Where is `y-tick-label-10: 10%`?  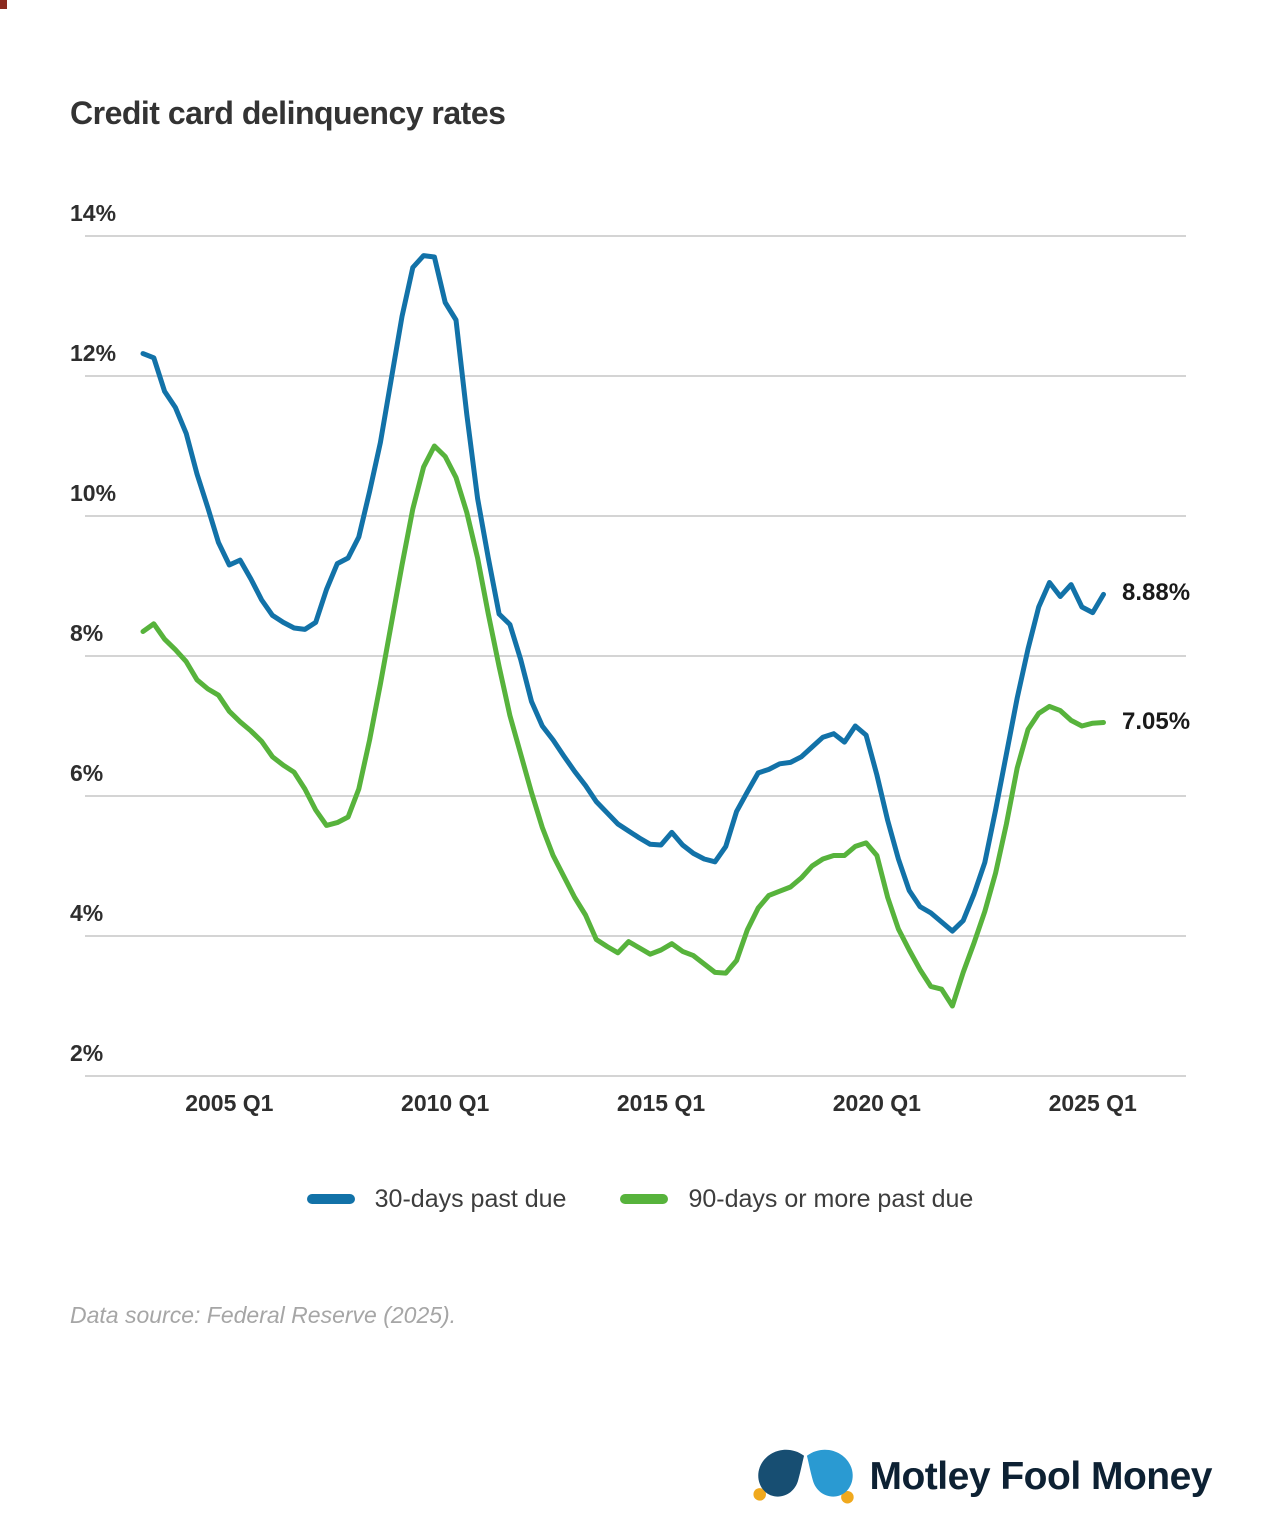 y-tick-label-10: 10% is located at coordinates (93, 493).